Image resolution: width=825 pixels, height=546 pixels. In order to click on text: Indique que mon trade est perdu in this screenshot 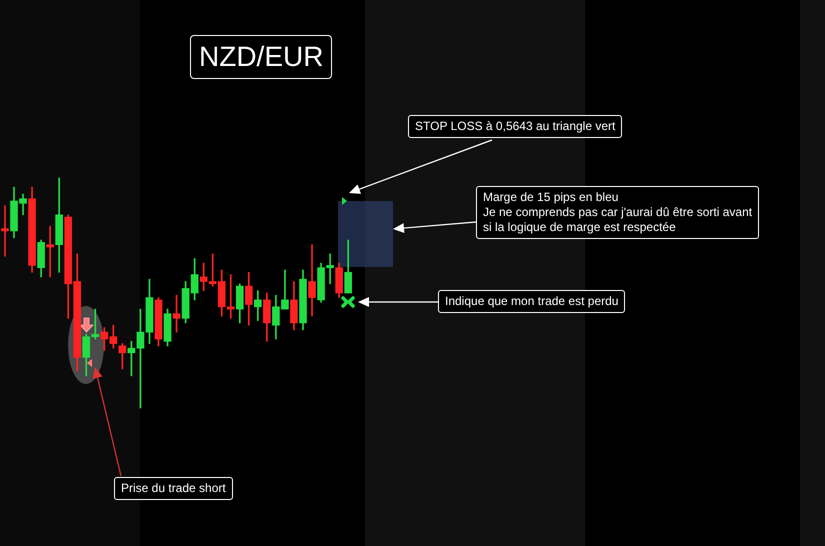, I will do `click(532, 301)`.